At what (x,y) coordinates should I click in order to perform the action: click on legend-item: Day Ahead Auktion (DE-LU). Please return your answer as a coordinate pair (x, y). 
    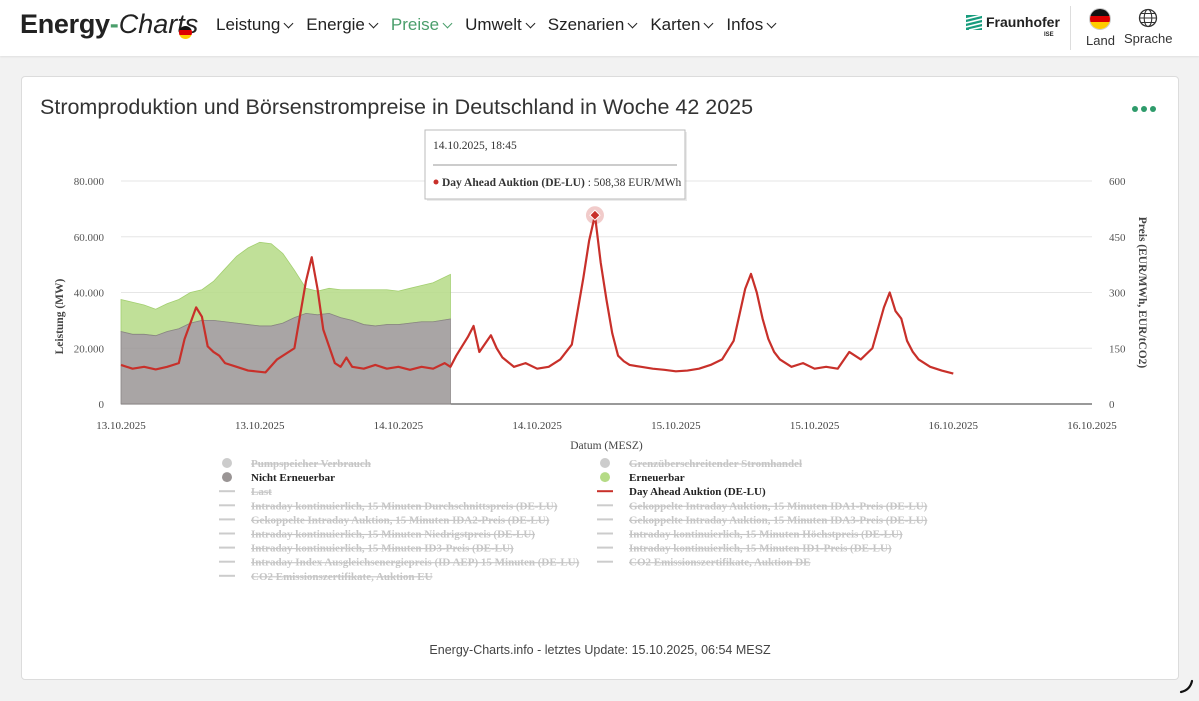
    Looking at the image, I should click on (681, 492).